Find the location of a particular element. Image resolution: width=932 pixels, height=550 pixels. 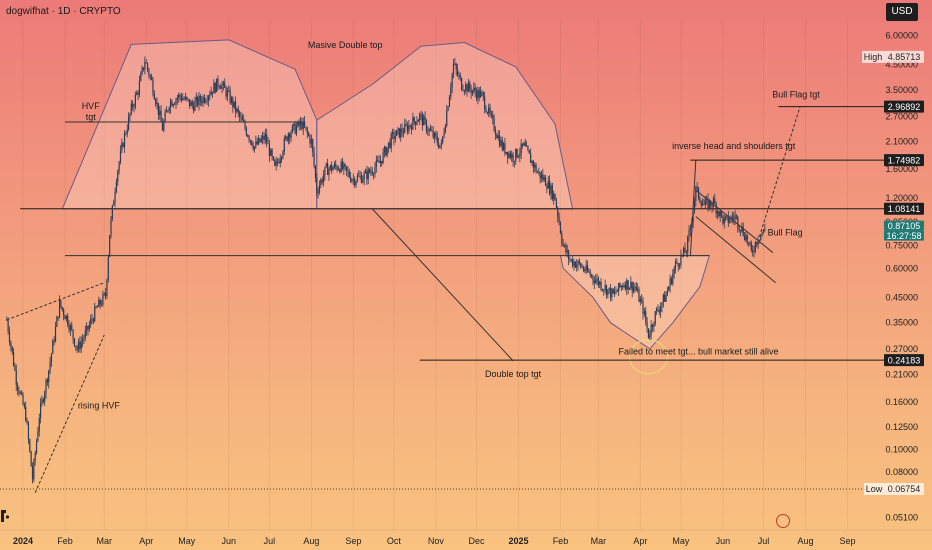

price-level-badge: 1.08141 is located at coordinates (904, 209).